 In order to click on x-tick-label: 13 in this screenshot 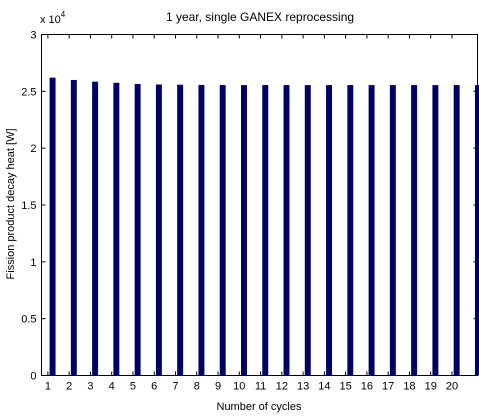, I will do `click(303, 387)`.